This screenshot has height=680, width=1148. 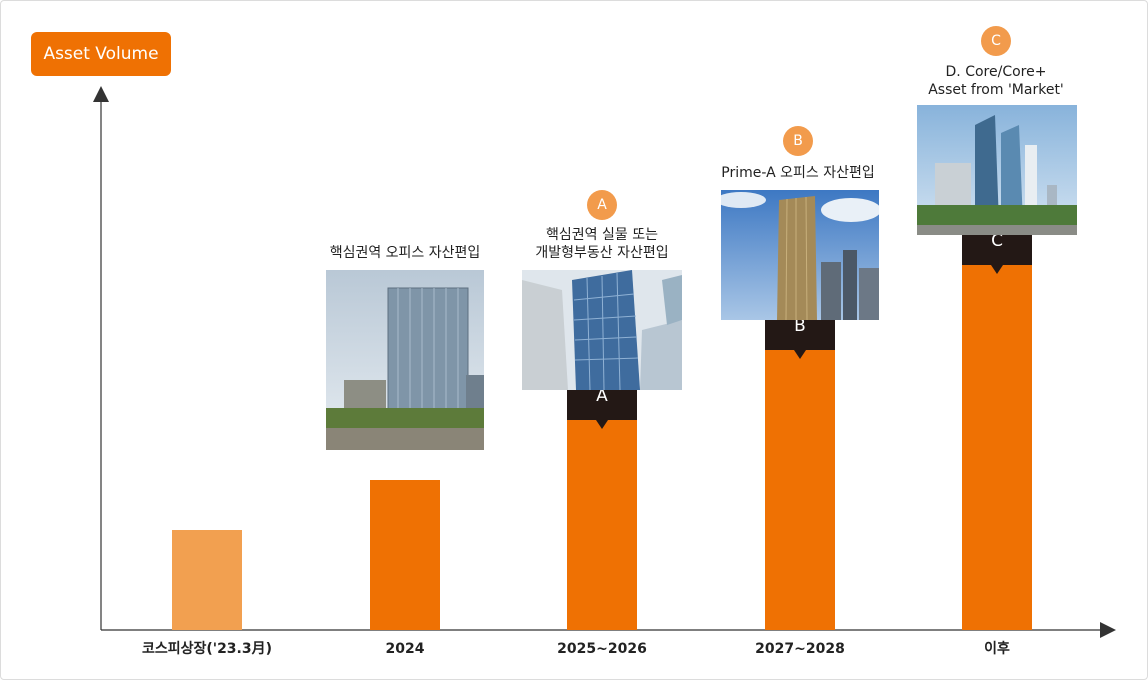 I want to click on segment-label: C, so click(x=997, y=241).